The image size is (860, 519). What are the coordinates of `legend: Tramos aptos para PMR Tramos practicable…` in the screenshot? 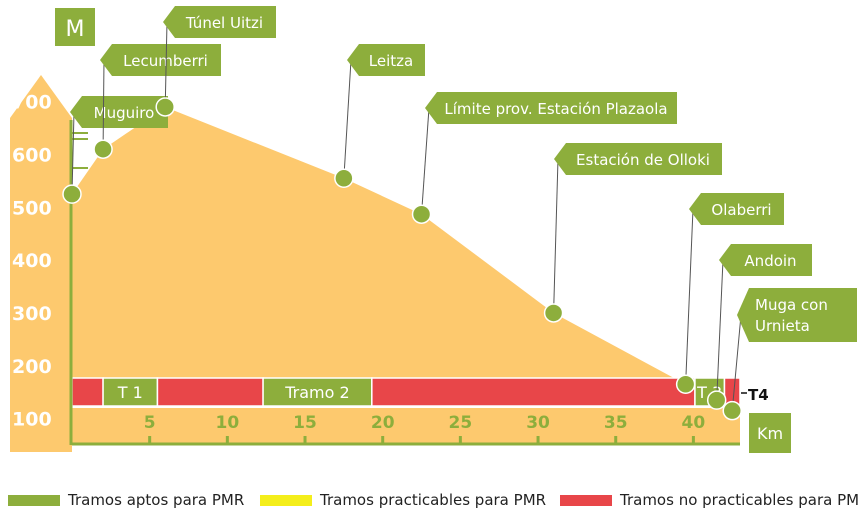 It's located at (430, 500).